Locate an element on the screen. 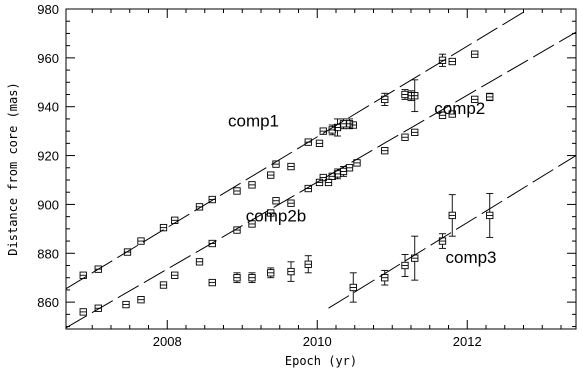  x-tick-label: 2008 is located at coordinates (167, 341).